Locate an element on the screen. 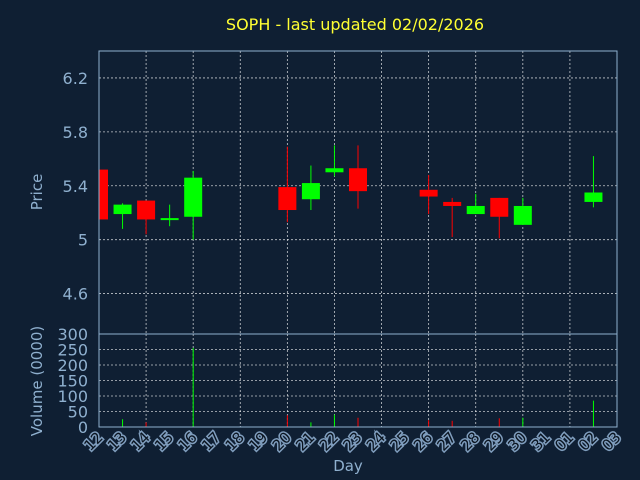 Image resolution: width=640 pixels, height=480 pixels. x-tick-label: 20 is located at coordinates (282, 441).